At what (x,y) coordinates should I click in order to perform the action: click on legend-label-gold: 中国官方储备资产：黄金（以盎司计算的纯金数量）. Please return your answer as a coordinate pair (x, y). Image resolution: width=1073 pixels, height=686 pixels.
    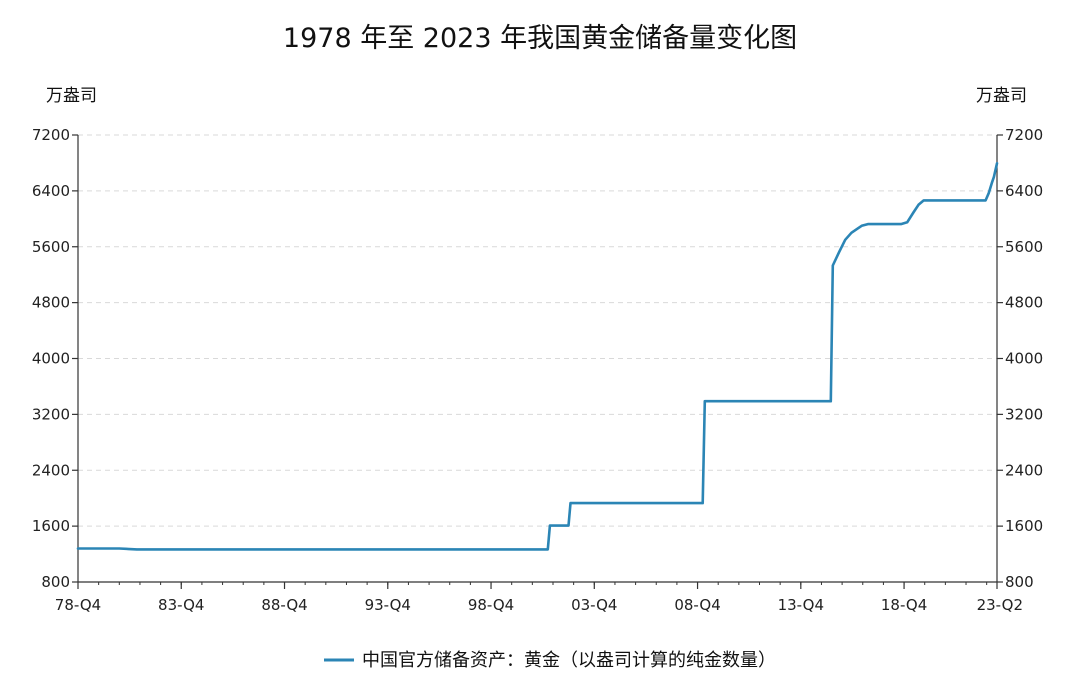
    Looking at the image, I should click on (569, 660).